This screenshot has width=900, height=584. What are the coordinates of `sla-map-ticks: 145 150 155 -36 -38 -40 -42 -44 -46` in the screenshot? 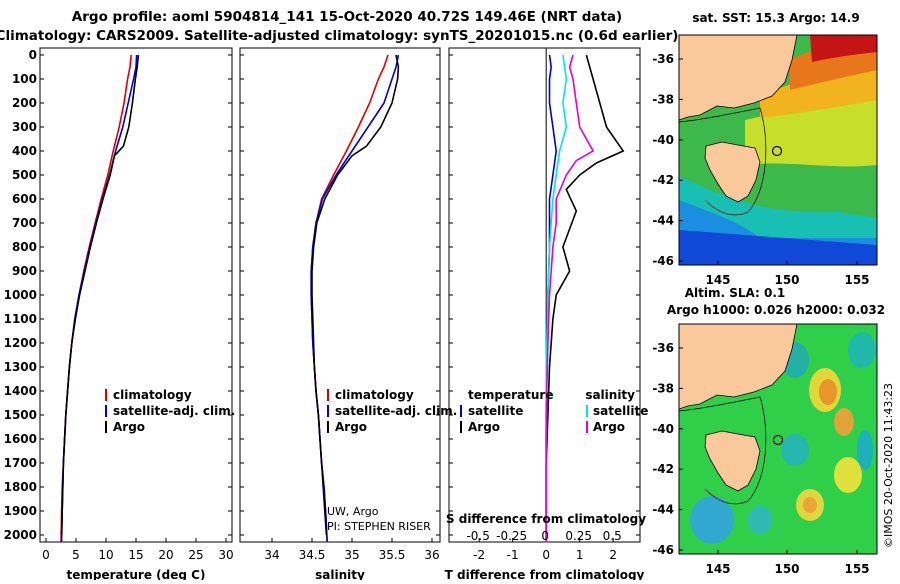 It's located at (760, 458).